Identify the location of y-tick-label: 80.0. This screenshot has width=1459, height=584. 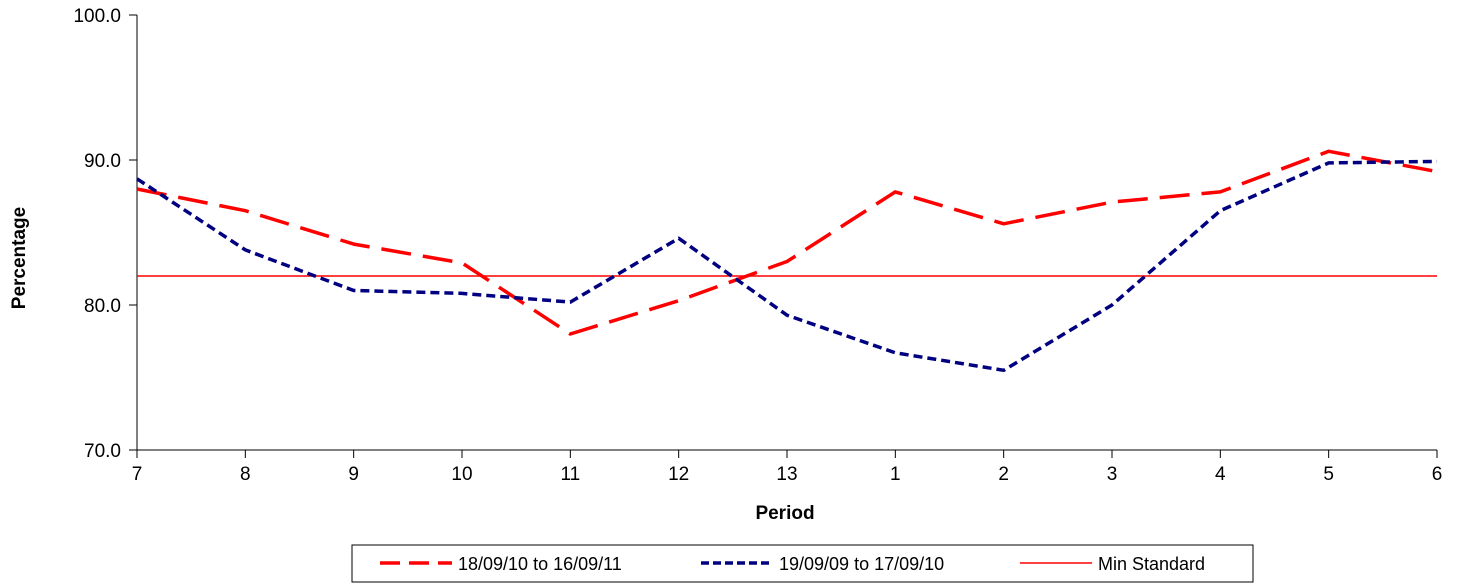
(102, 306).